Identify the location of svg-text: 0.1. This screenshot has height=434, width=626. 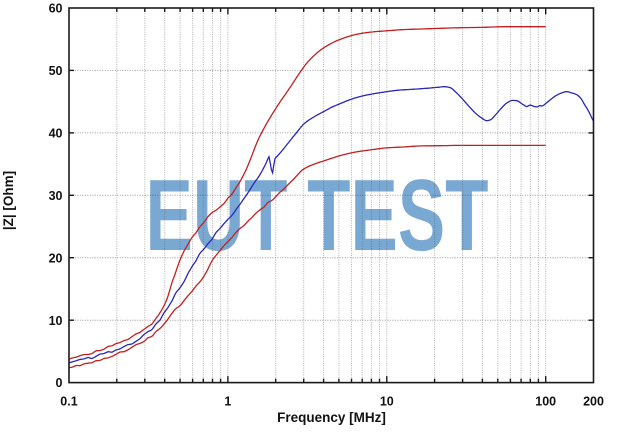
(68, 402).